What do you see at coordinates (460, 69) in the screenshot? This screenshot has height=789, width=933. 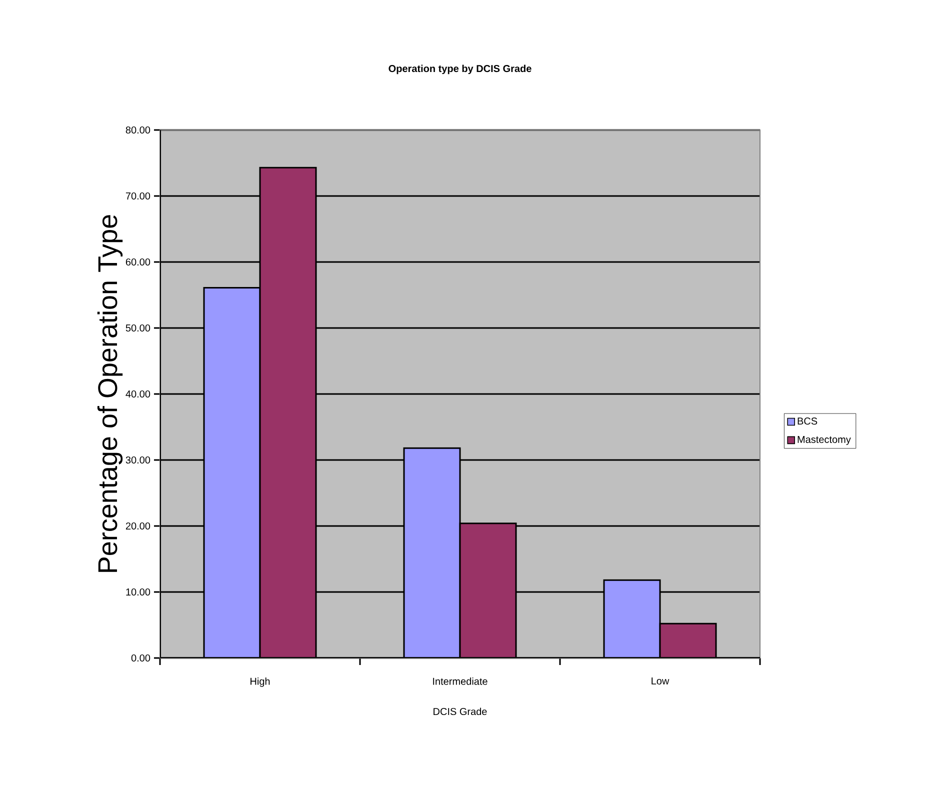 I see `chart-title: Operation type by DCIS Grade` at bounding box center [460, 69].